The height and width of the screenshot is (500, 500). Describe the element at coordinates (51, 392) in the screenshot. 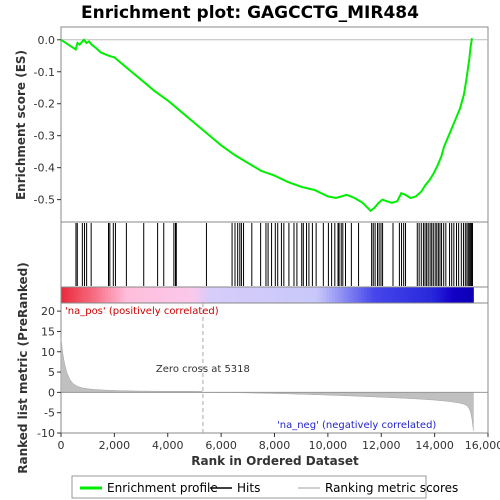

I see `metric-tick-label: 0` at that location.